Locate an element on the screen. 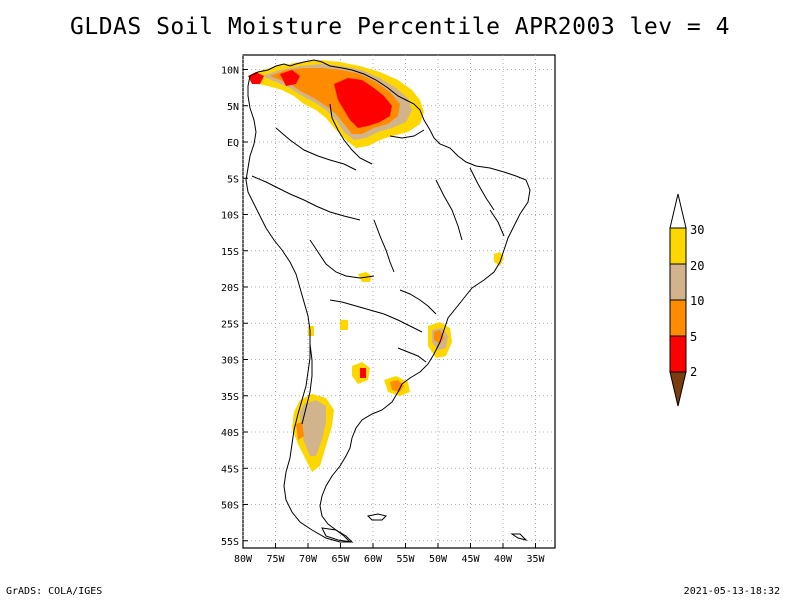  lon-label: 50W is located at coordinates (438, 559).